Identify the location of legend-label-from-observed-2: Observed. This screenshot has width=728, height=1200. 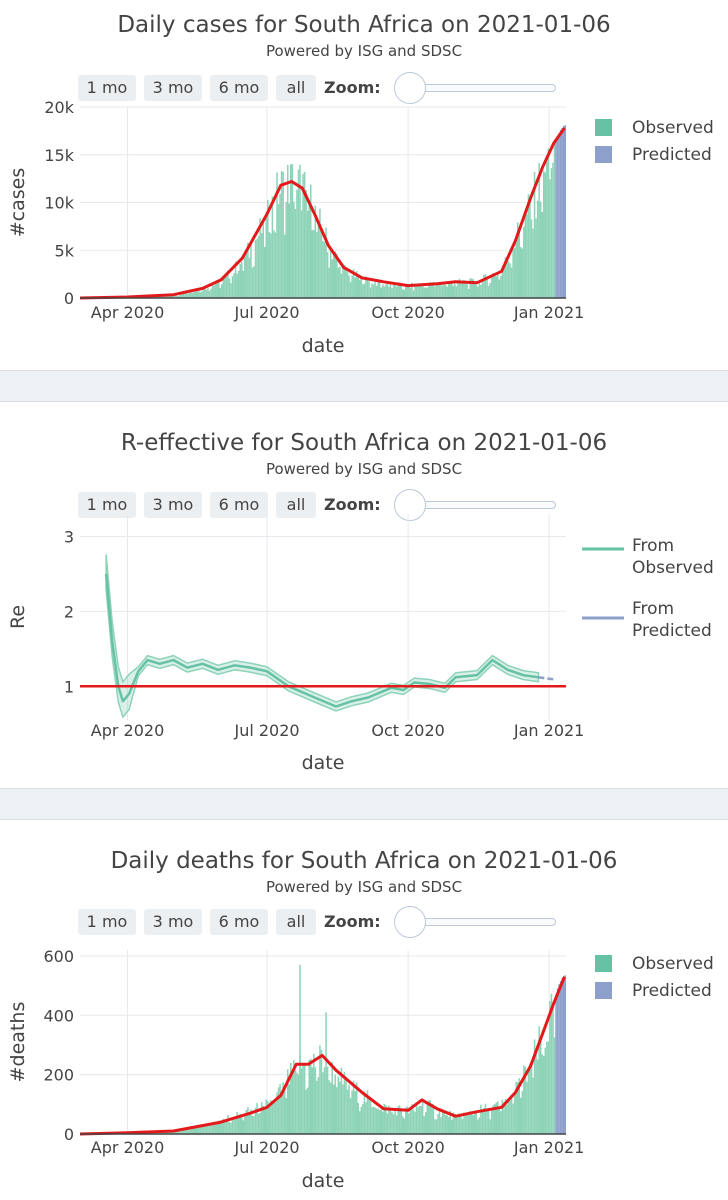
(673, 568).